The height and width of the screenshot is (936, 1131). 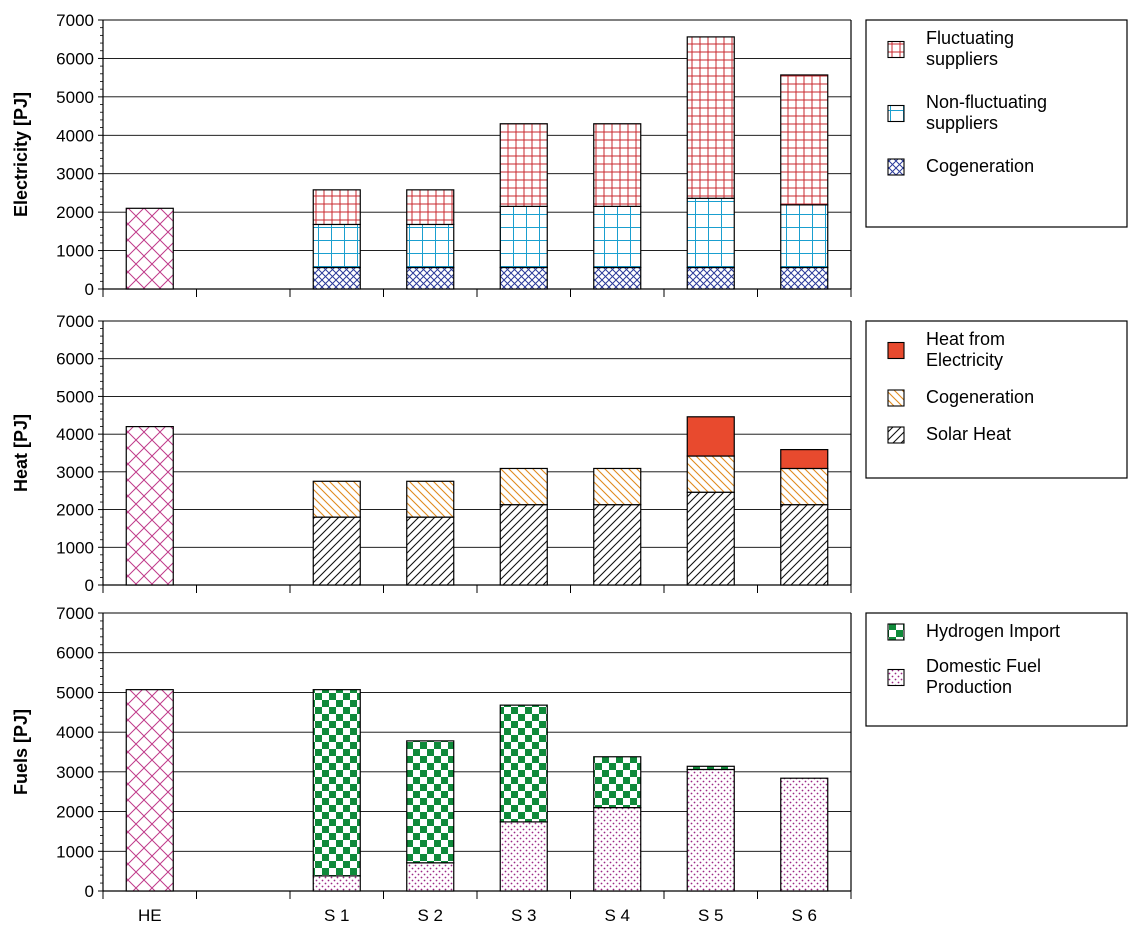 What do you see at coordinates (983, 666) in the screenshot?
I see `legend-label-domestic-fuel-production: Domestic Fuel` at bounding box center [983, 666].